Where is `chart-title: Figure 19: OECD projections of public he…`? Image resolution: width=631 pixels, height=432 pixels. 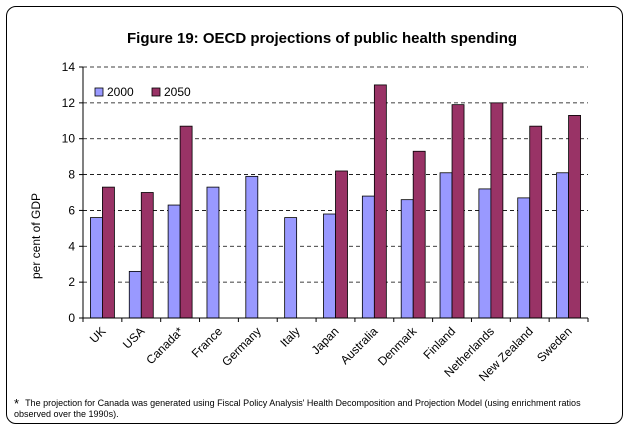 chart-title: Figure 19: OECD projections of public he… is located at coordinates (322, 38).